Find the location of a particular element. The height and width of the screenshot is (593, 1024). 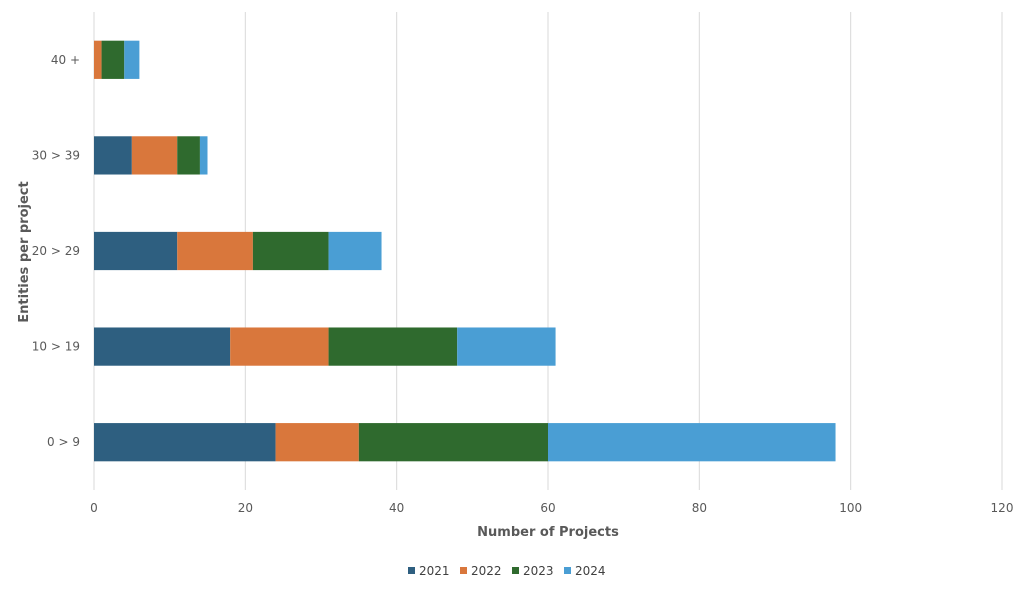

x-tick-label: 100 is located at coordinates (850, 508).